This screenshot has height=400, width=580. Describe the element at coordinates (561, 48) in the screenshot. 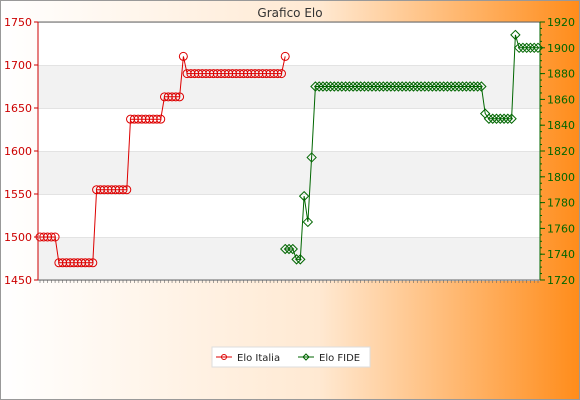

I see `y-right-tick-label: 1900` at that location.